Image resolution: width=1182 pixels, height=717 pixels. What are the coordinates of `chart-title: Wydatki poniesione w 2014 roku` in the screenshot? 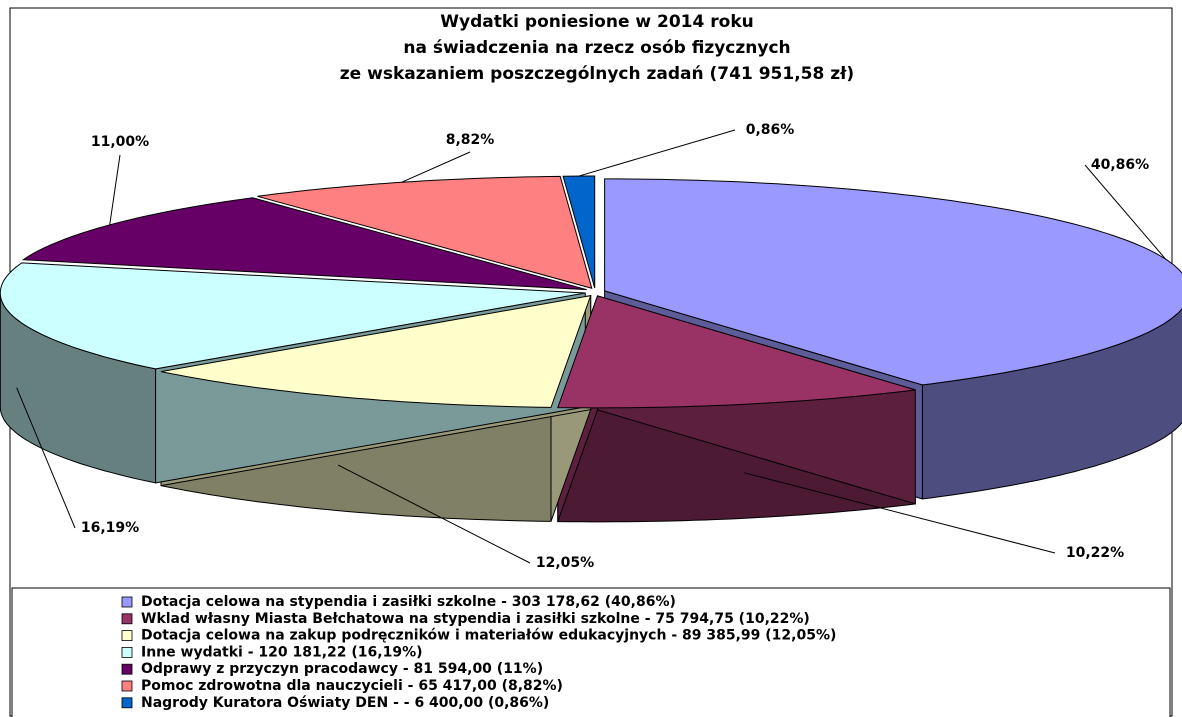 It's located at (596, 22).